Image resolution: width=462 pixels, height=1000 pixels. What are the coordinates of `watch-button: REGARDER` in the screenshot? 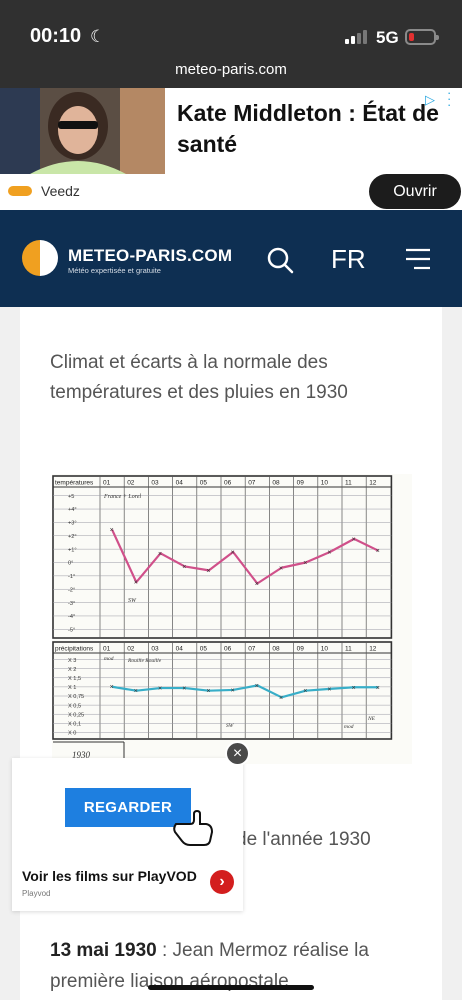 It's located at (128, 807).